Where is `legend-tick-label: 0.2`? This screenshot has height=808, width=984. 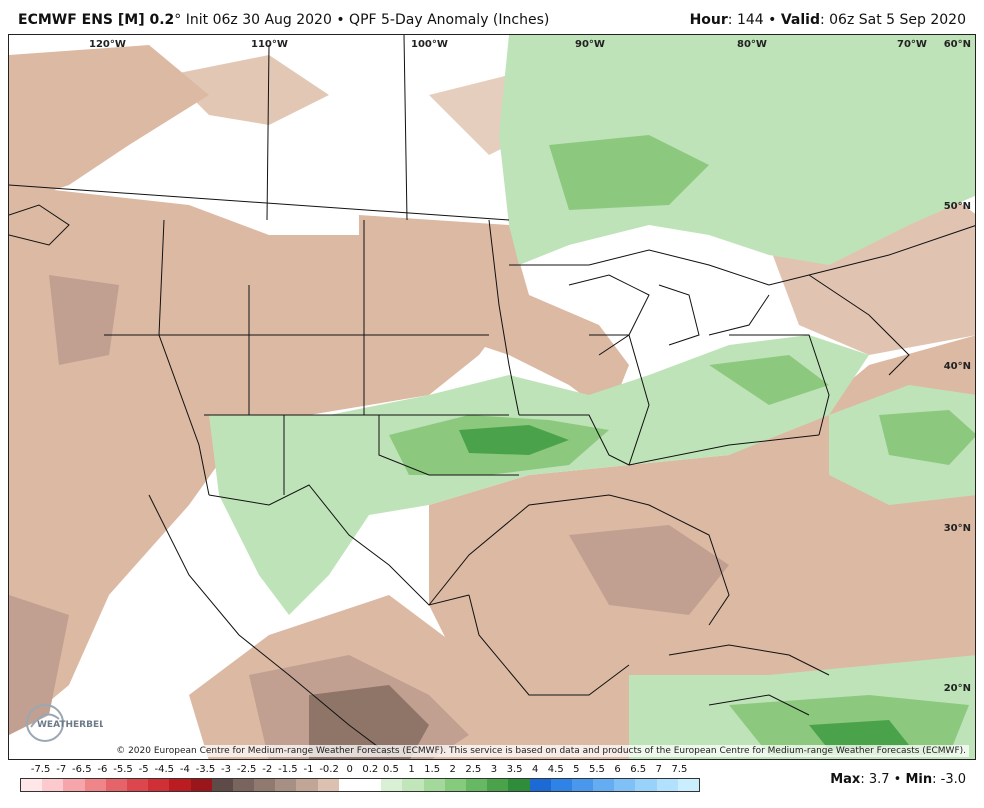 legend-tick-label: 0.2 is located at coordinates (370, 769).